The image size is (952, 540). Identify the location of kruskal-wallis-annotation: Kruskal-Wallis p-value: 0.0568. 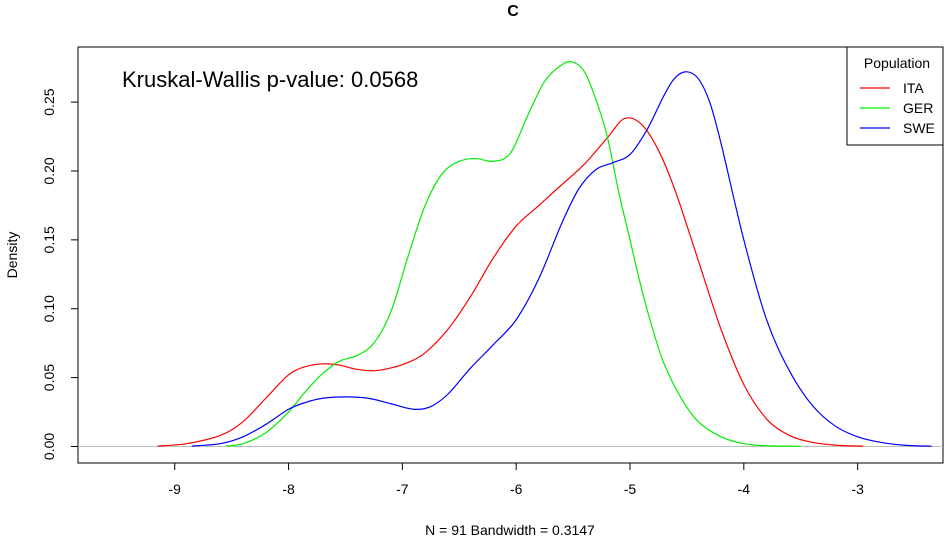
(270, 79).